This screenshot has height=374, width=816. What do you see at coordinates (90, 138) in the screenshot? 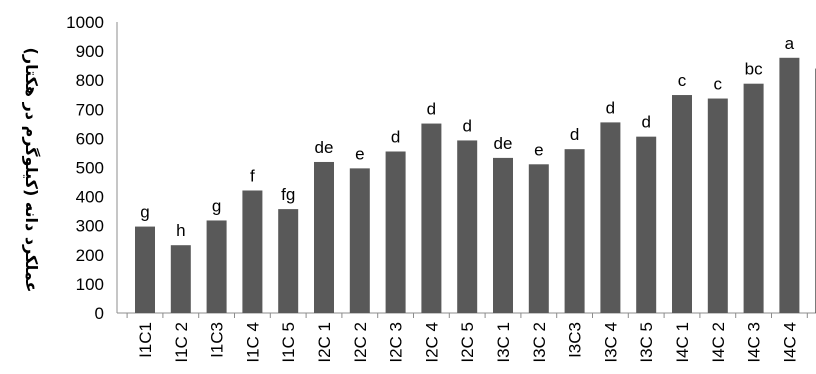
I see `y-tick-label: 600` at bounding box center [90, 138].